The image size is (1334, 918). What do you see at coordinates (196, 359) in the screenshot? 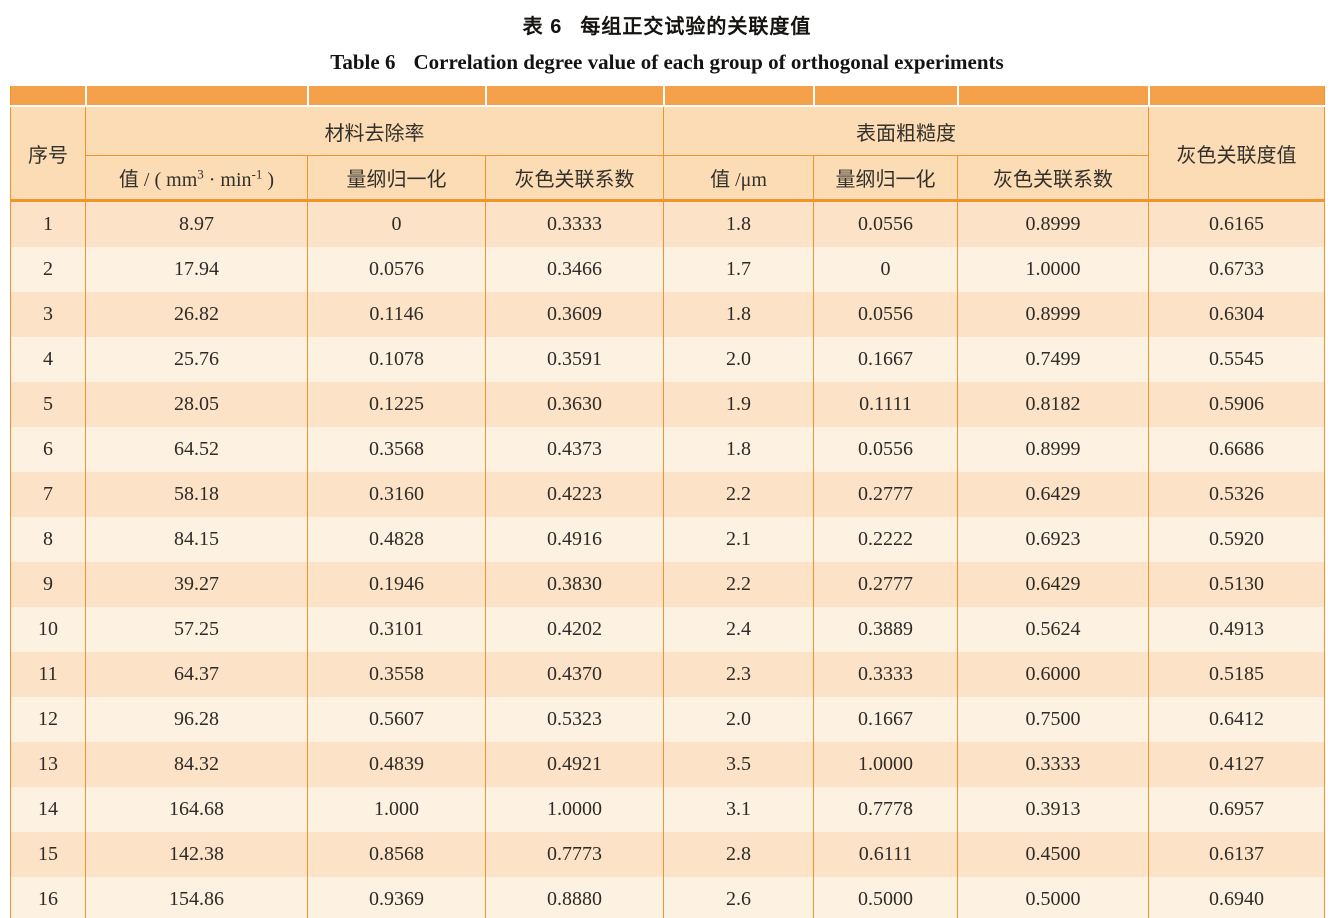
I see `table-cell: 25.76` at bounding box center [196, 359].